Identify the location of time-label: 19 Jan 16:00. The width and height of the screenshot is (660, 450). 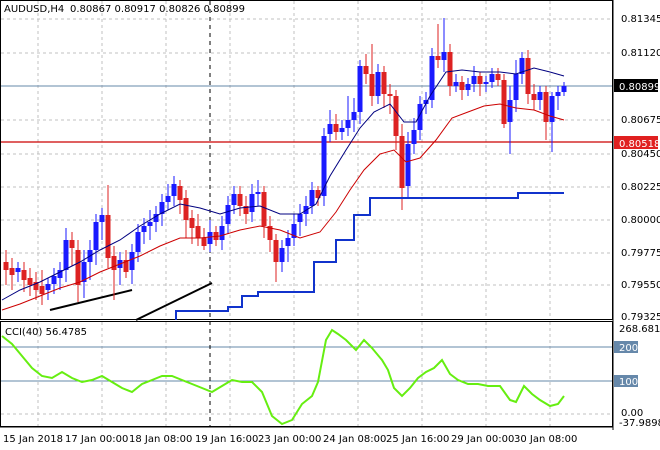
(226, 439).